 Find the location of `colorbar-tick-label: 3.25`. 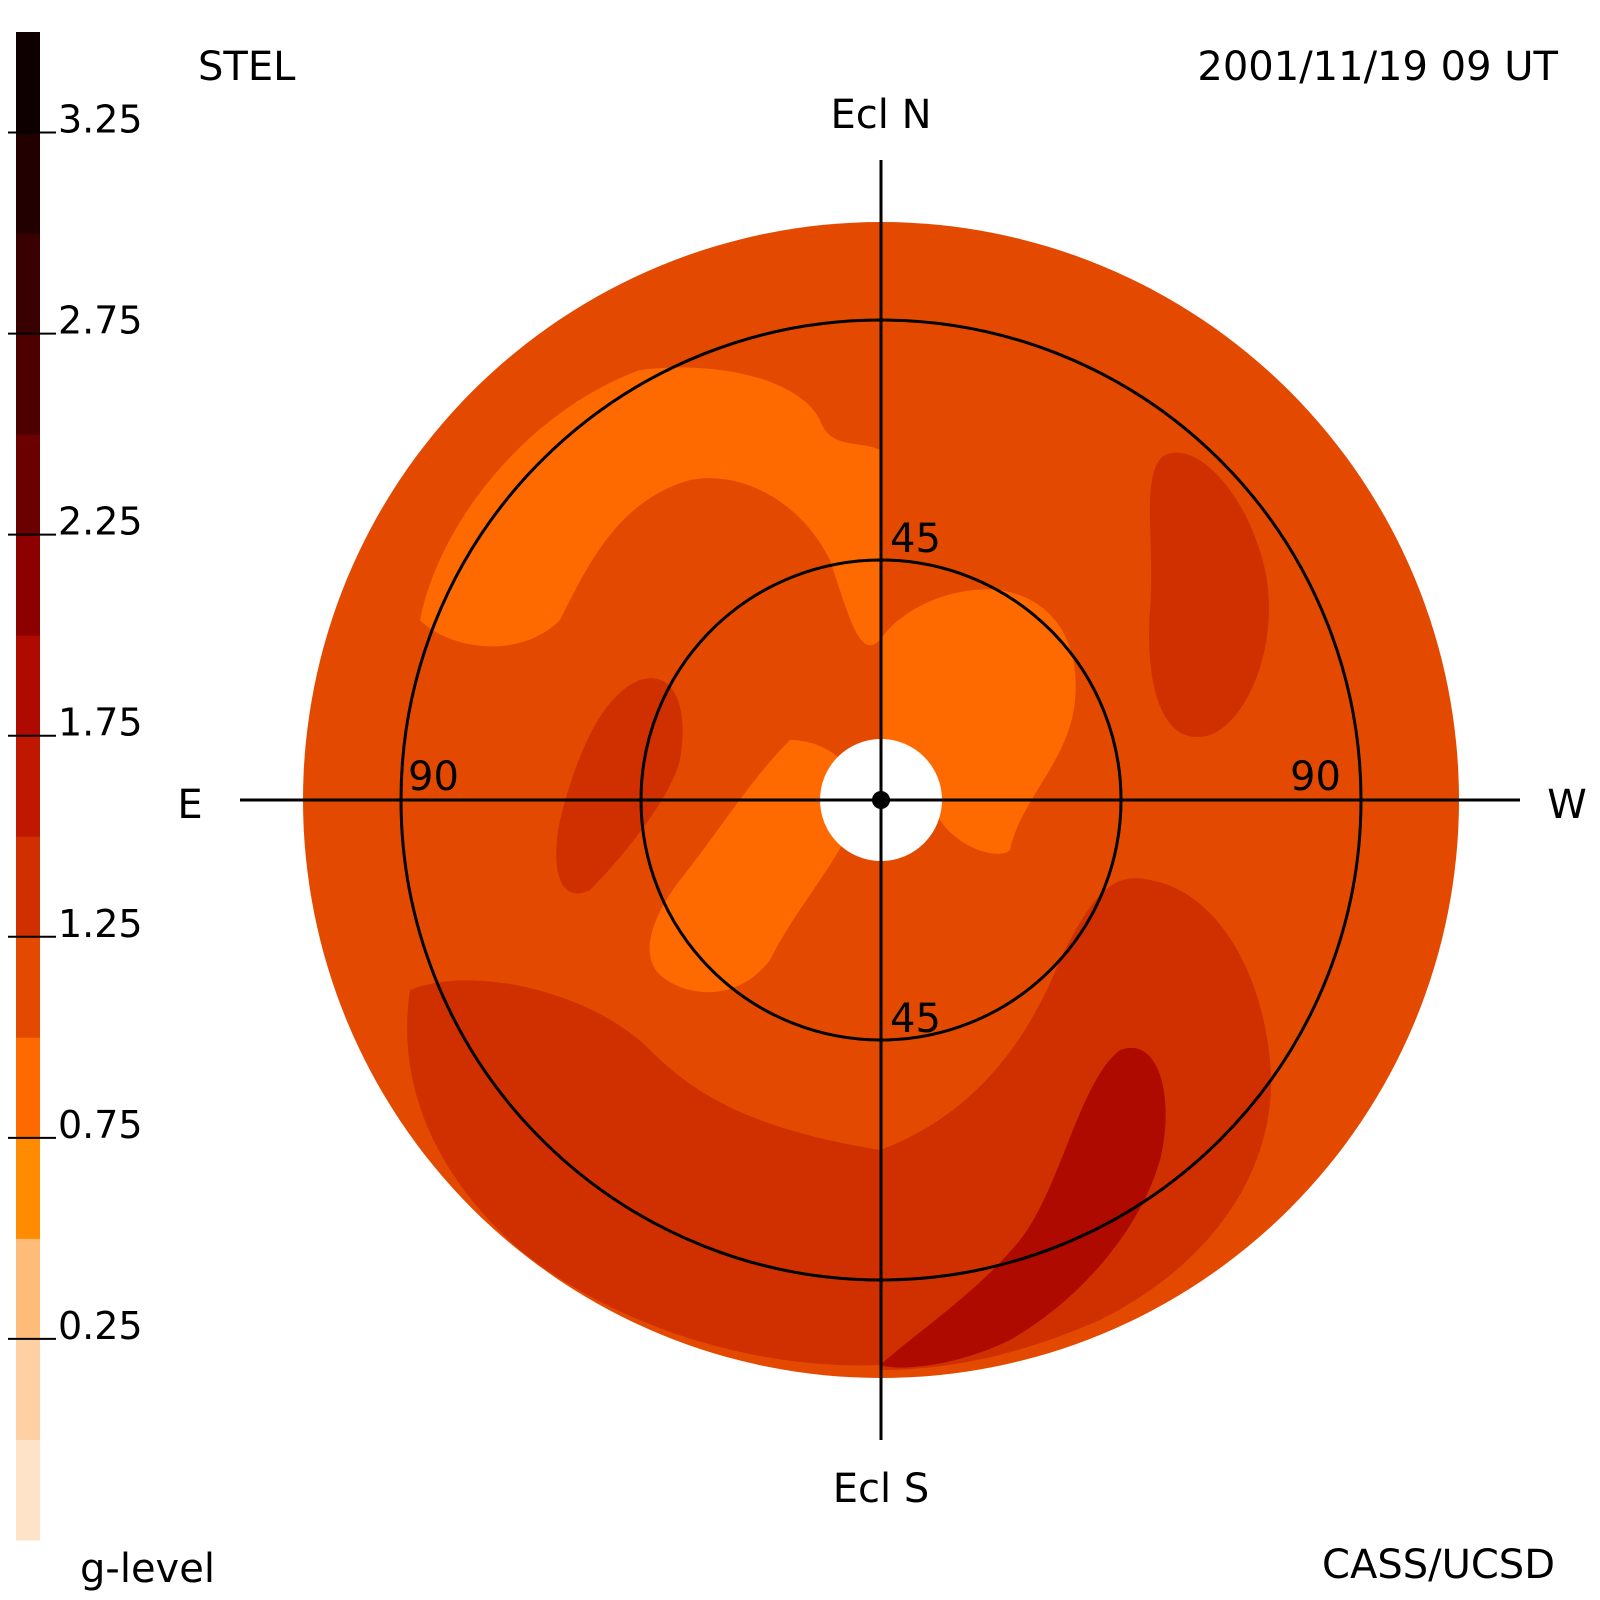

colorbar-tick-label: 3.25 is located at coordinates (100, 120).